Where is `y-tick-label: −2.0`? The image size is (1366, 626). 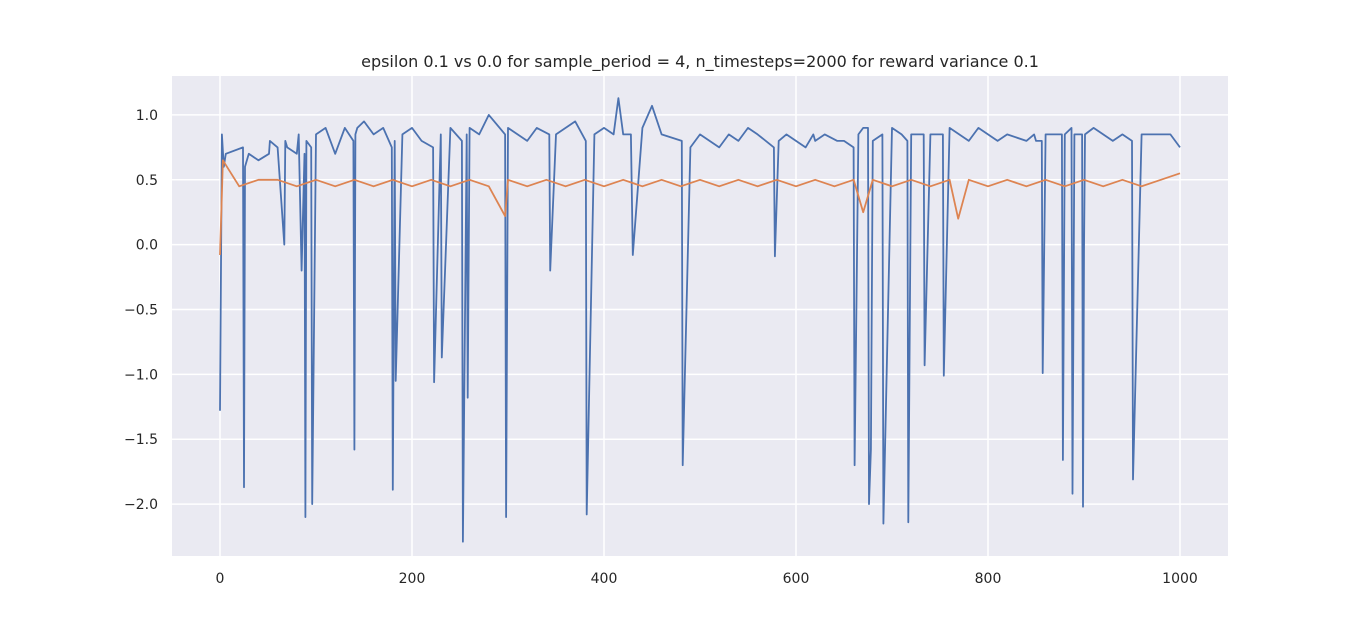 y-tick-label: −2.0 is located at coordinates (141, 505).